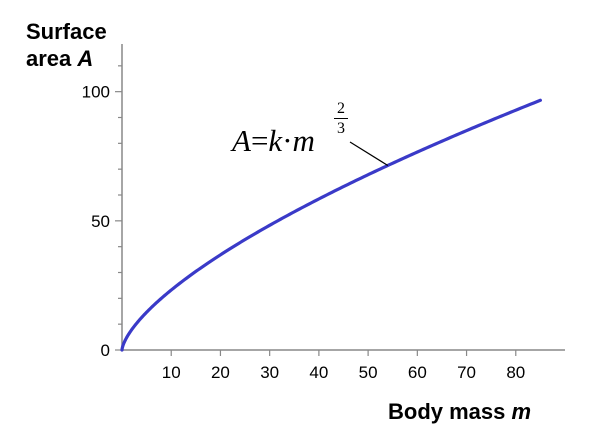 The image size is (610, 446). What do you see at coordinates (259, 140) in the screenshot?
I see `formula-equals: =` at bounding box center [259, 140].